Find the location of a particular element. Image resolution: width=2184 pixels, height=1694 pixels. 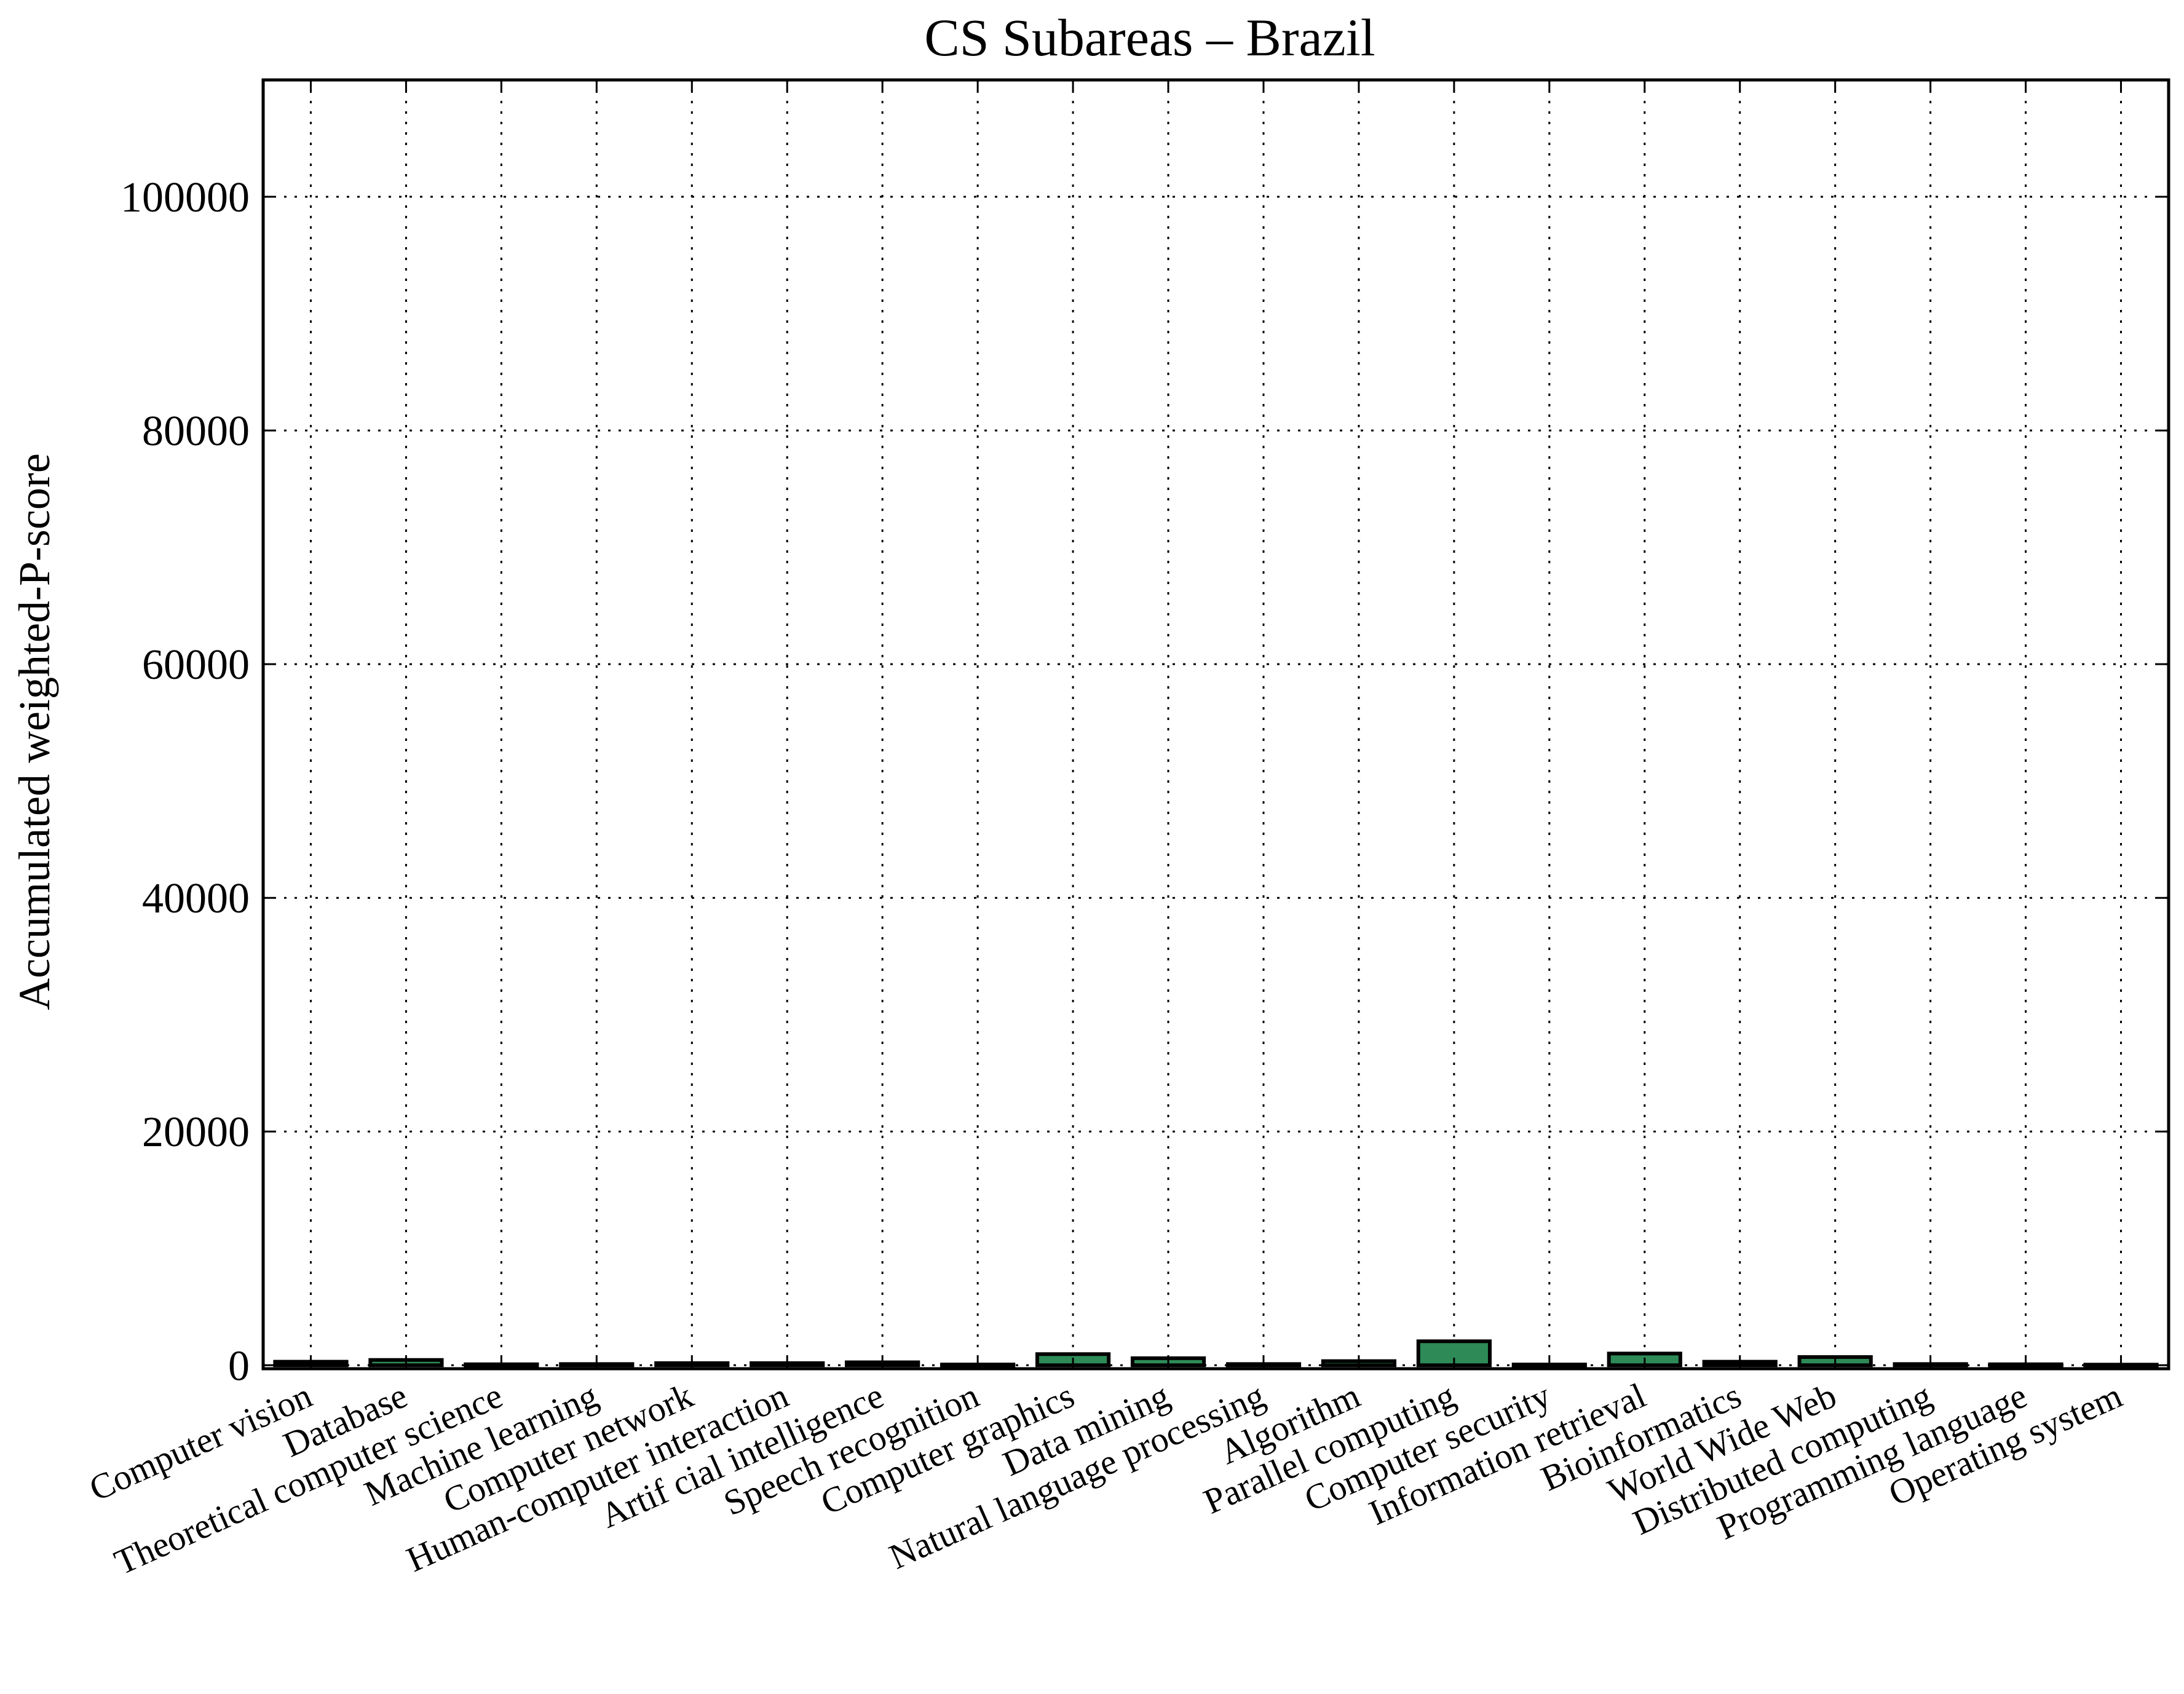

y-tick-label: 40000 is located at coordinates (196, 898).